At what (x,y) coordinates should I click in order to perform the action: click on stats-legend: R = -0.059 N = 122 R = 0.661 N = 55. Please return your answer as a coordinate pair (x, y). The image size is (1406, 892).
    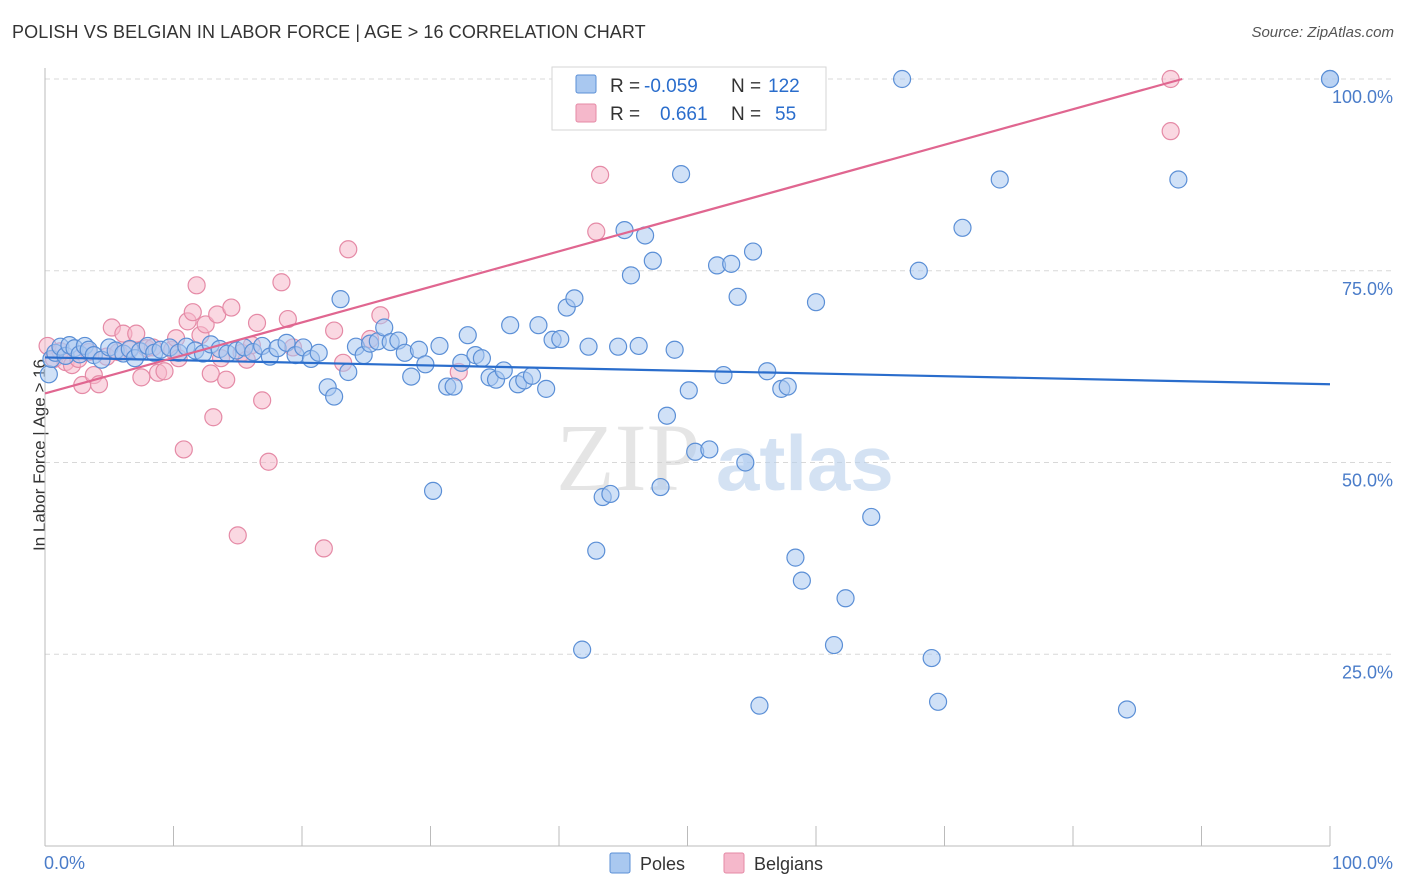
    Looking at the image, I should click on (689, 98).